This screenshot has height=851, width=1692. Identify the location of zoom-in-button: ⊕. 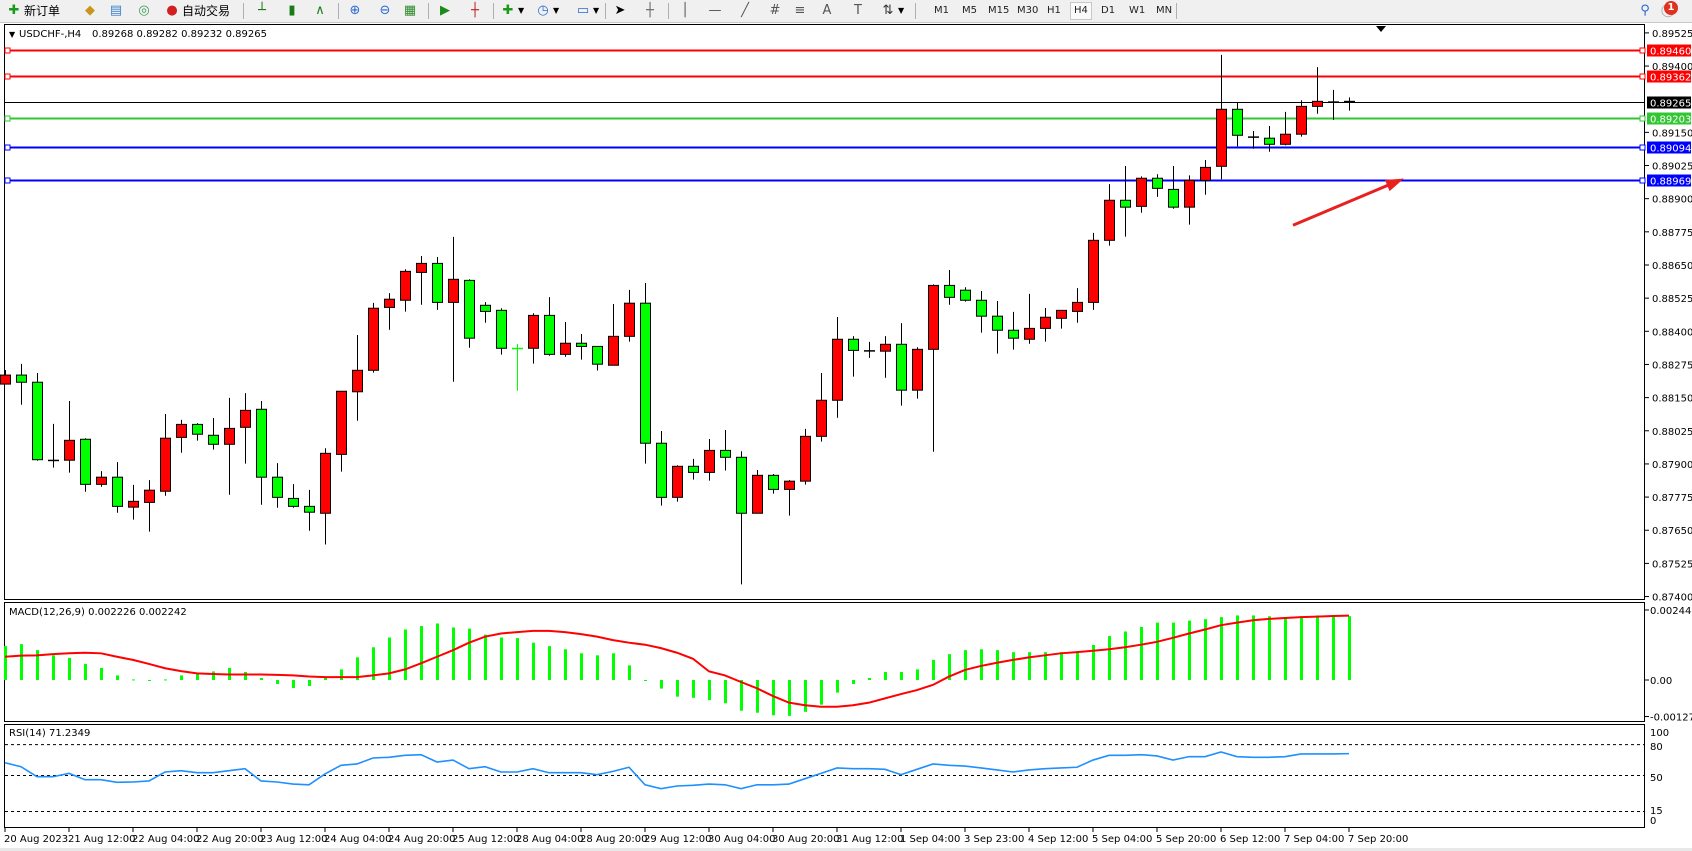
(355, 11).